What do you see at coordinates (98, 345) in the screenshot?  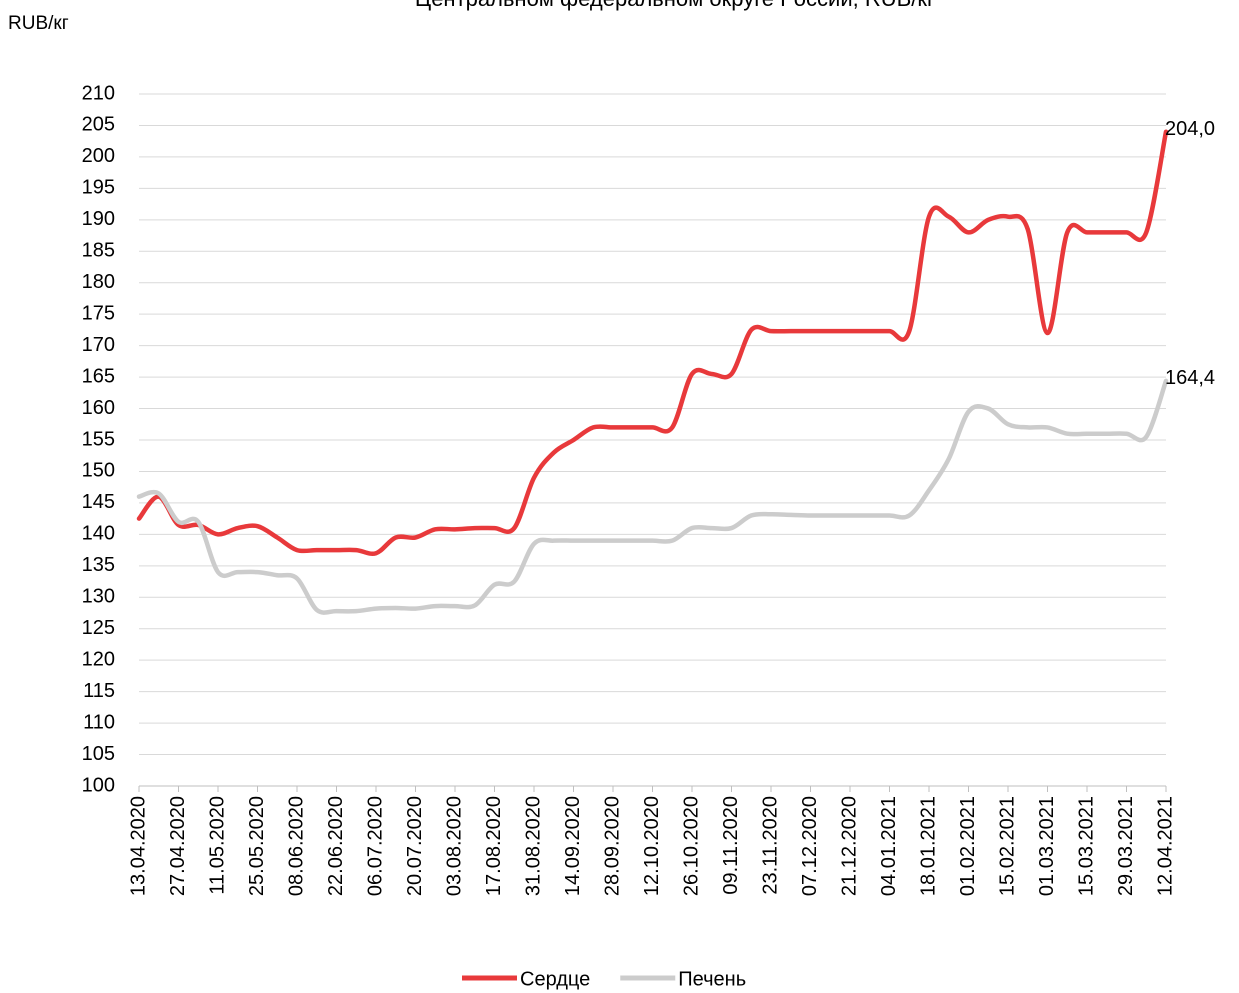 I see `y-tick-label: 170` at bounding box center [98, 345].